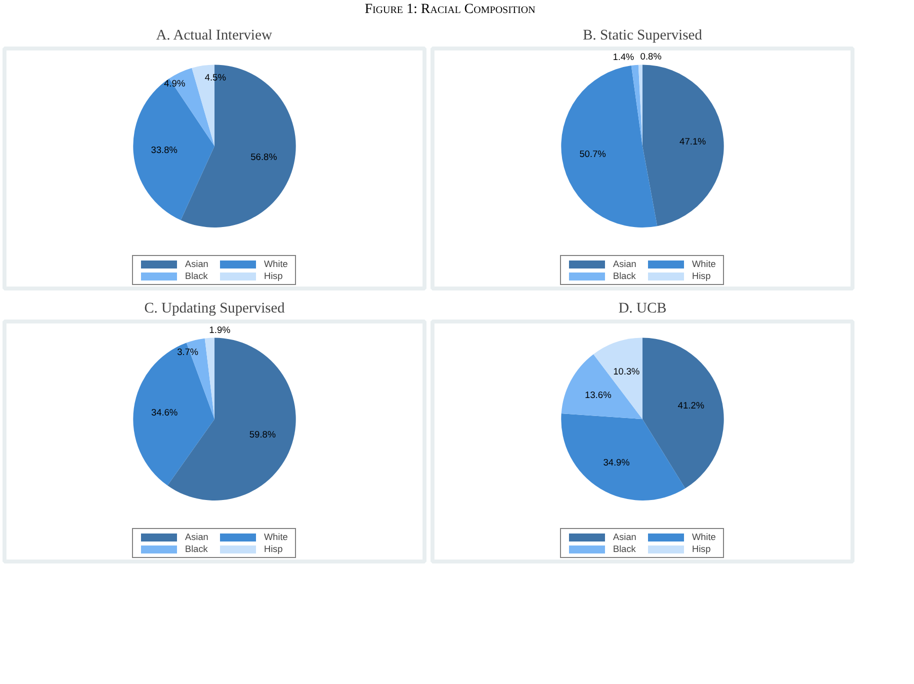 Image resolution: width=914 pixels, height=684 pixels. I want to click on data-label: 34.6%, so click(164, 412).